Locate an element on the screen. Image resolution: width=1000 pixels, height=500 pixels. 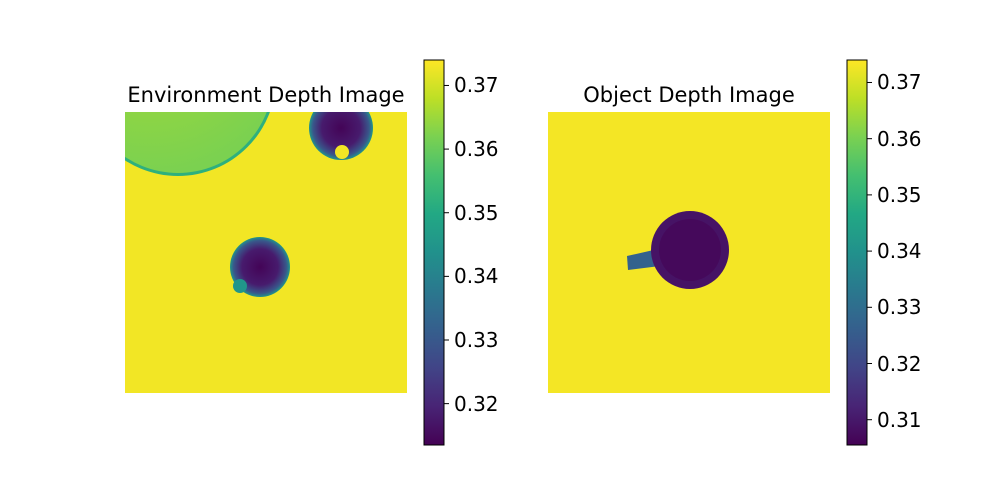
colorbar-1-tick-label-5: 0.36 is located at coordinates (899, 138).